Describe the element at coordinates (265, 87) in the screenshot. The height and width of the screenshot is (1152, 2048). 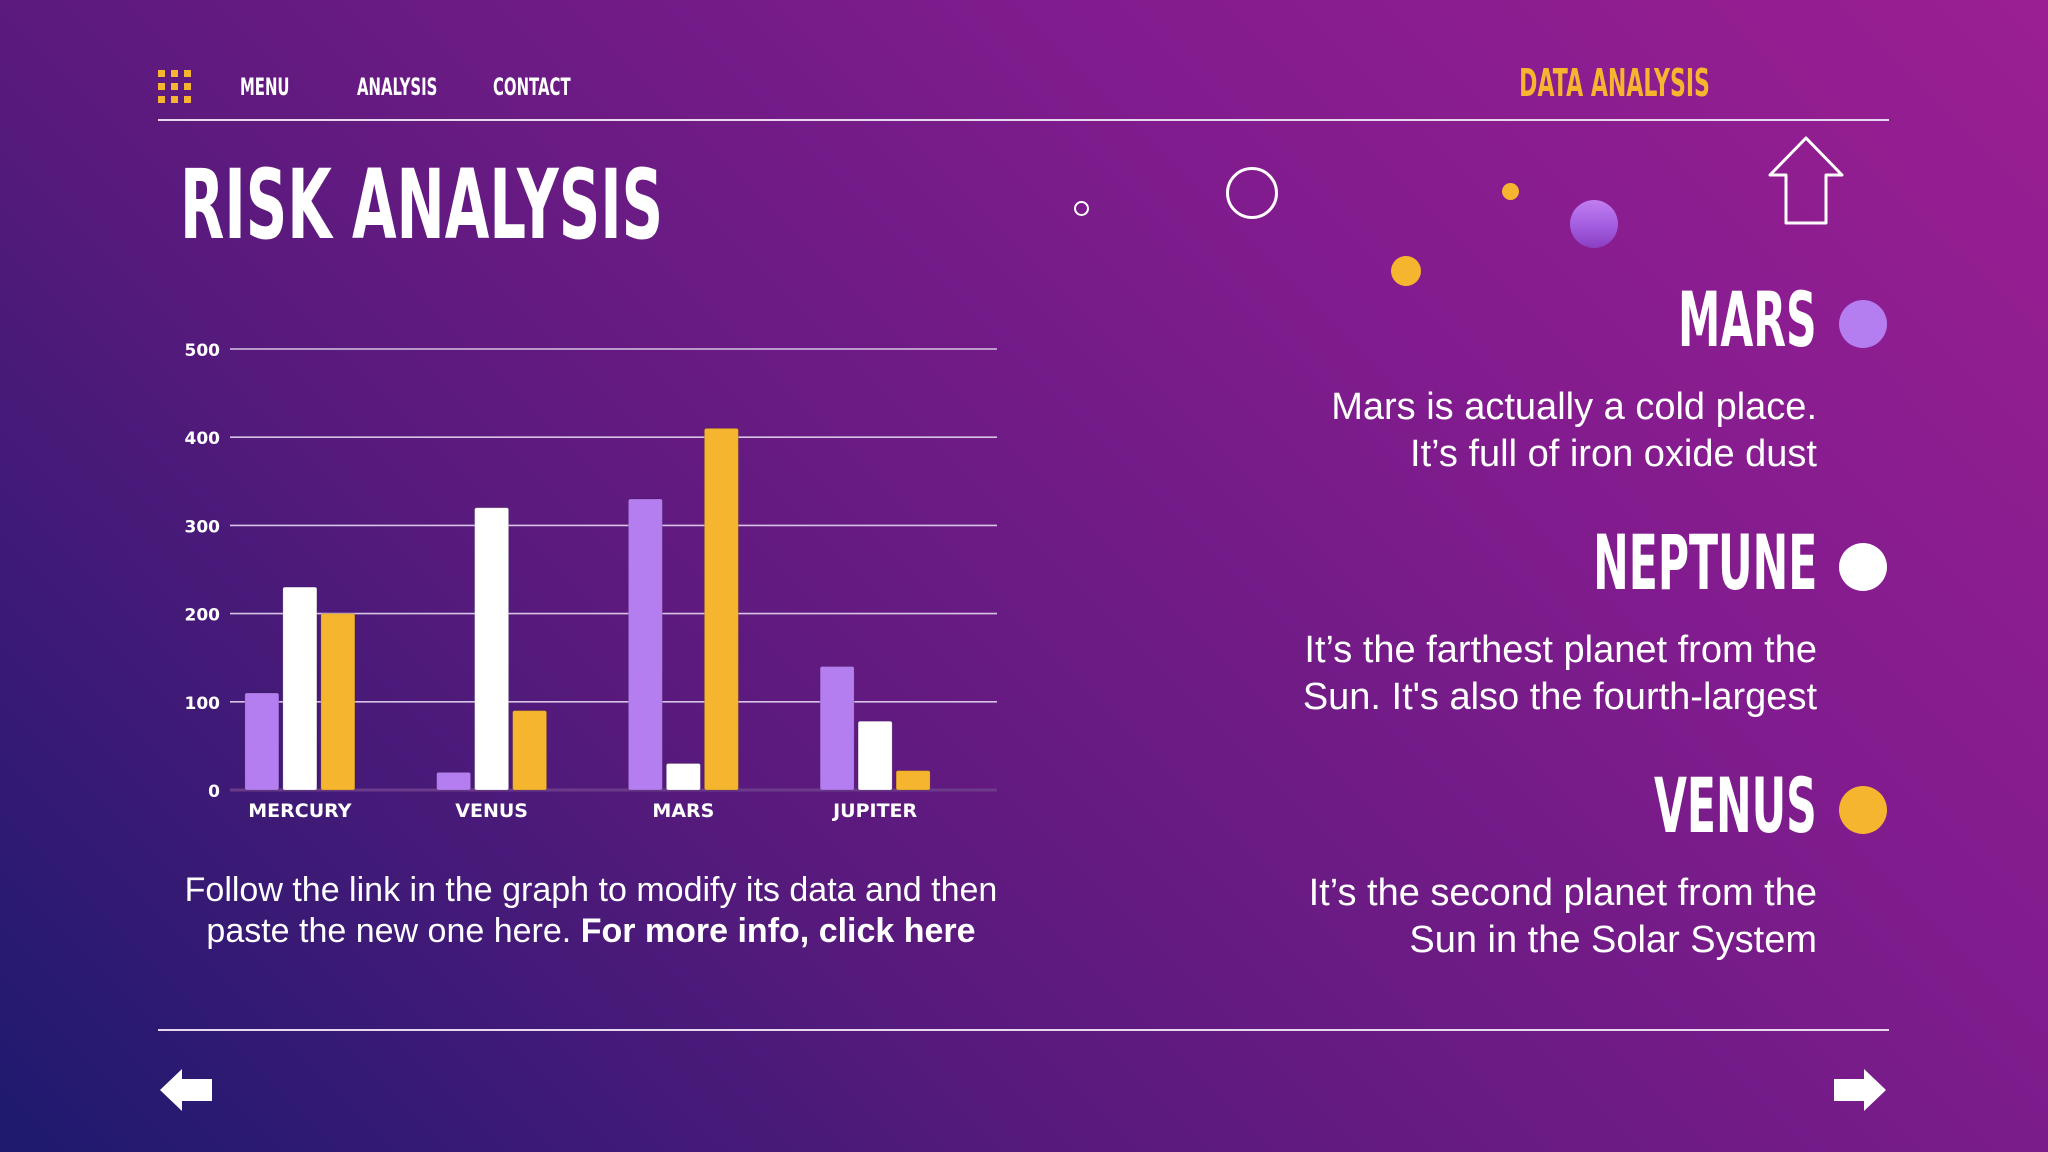
I see `nav-menu-label: MENU` at that location.